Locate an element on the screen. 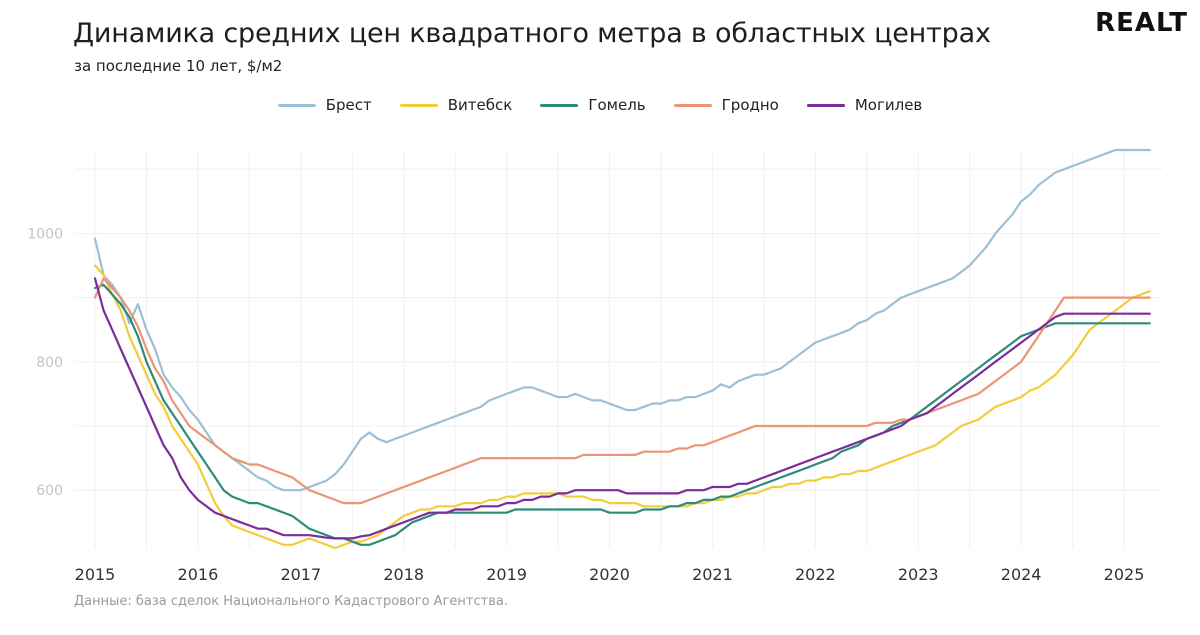 The width and height of the screenshot is (1200, 635). legend-item-mogilev: Могилев is located at coordinates (864, 105).